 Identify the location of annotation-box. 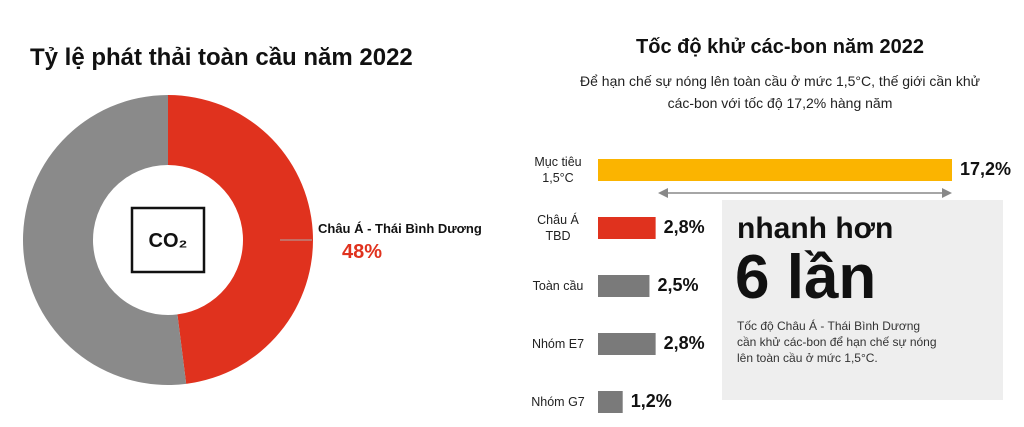
(862, 300).